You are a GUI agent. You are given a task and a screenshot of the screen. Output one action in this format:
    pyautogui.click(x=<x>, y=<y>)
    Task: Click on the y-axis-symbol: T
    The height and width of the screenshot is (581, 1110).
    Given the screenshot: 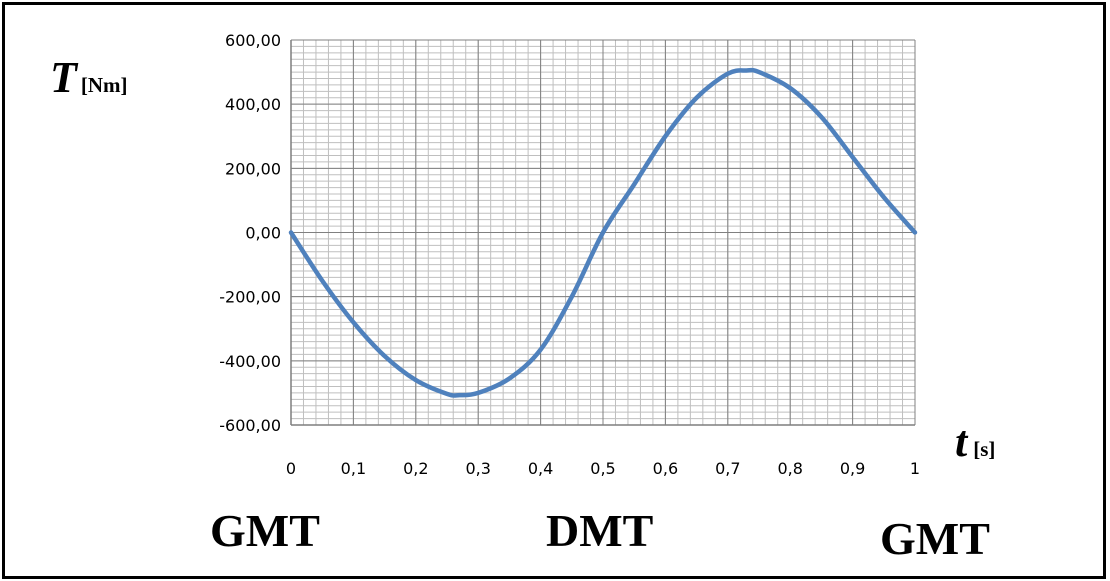 What is the action you would take?
    pyautogui.click(x=63, y=77)
    